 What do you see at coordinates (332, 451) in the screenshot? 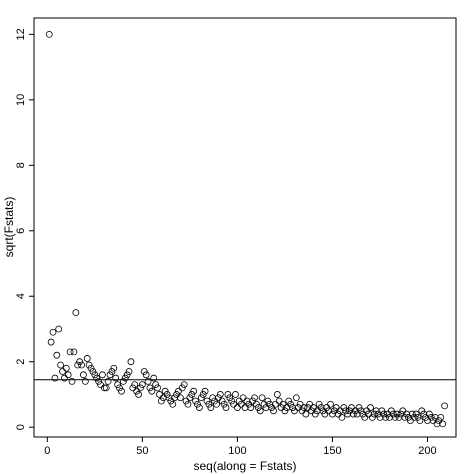
I see `x-tick-label: 150` at bounding box center [332, 451].